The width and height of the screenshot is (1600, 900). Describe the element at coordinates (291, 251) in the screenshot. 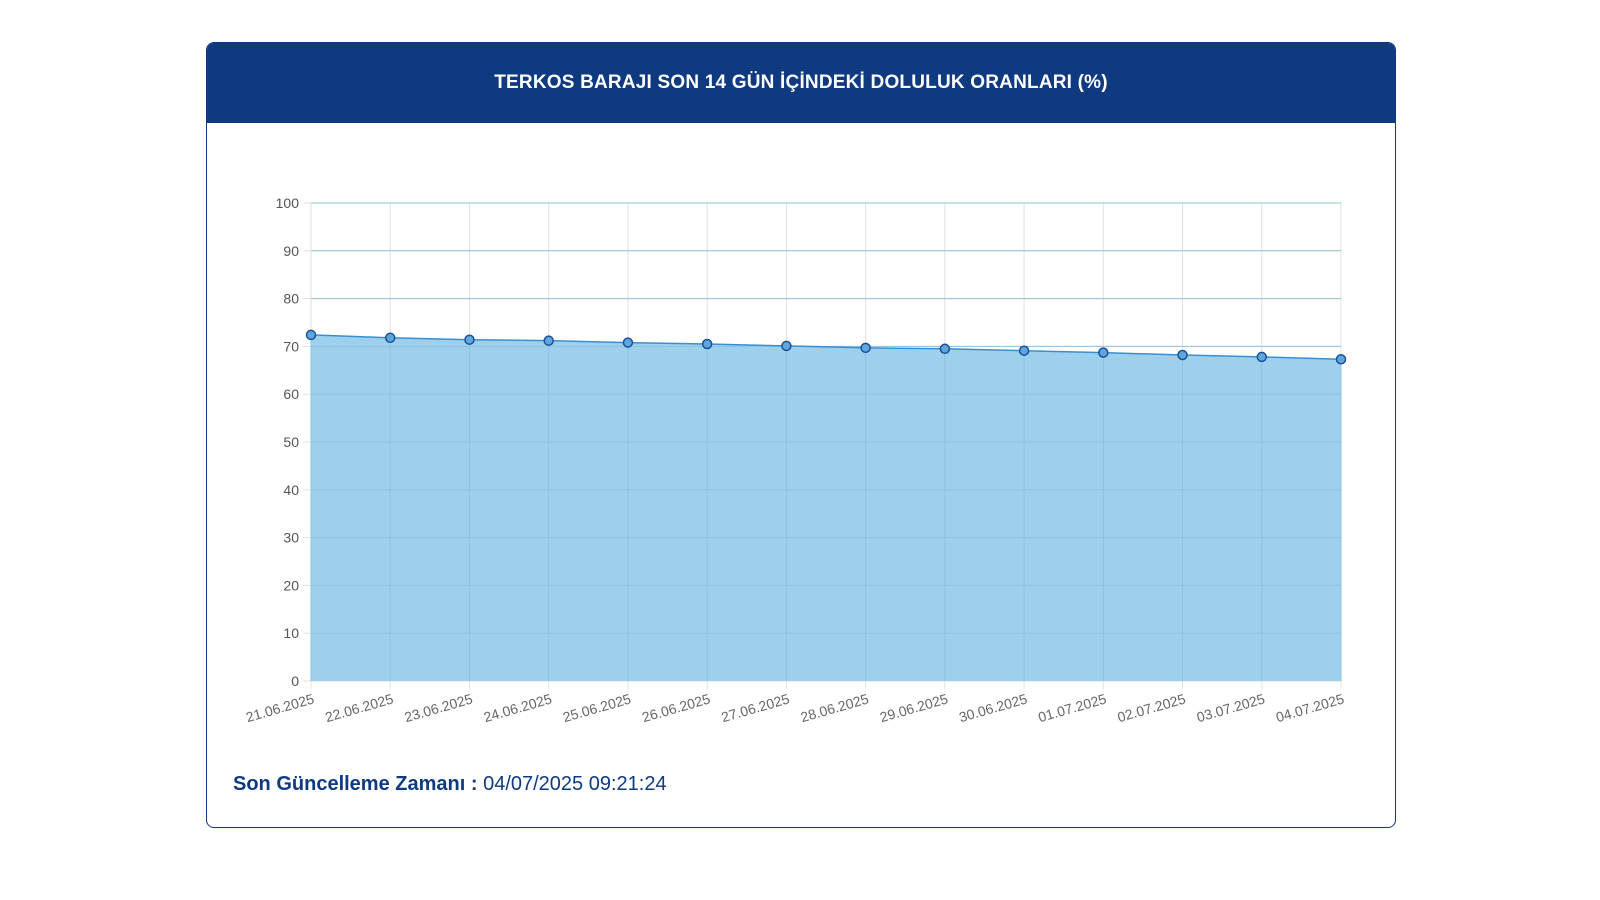

I see `y-tick-label: 90` at that location.